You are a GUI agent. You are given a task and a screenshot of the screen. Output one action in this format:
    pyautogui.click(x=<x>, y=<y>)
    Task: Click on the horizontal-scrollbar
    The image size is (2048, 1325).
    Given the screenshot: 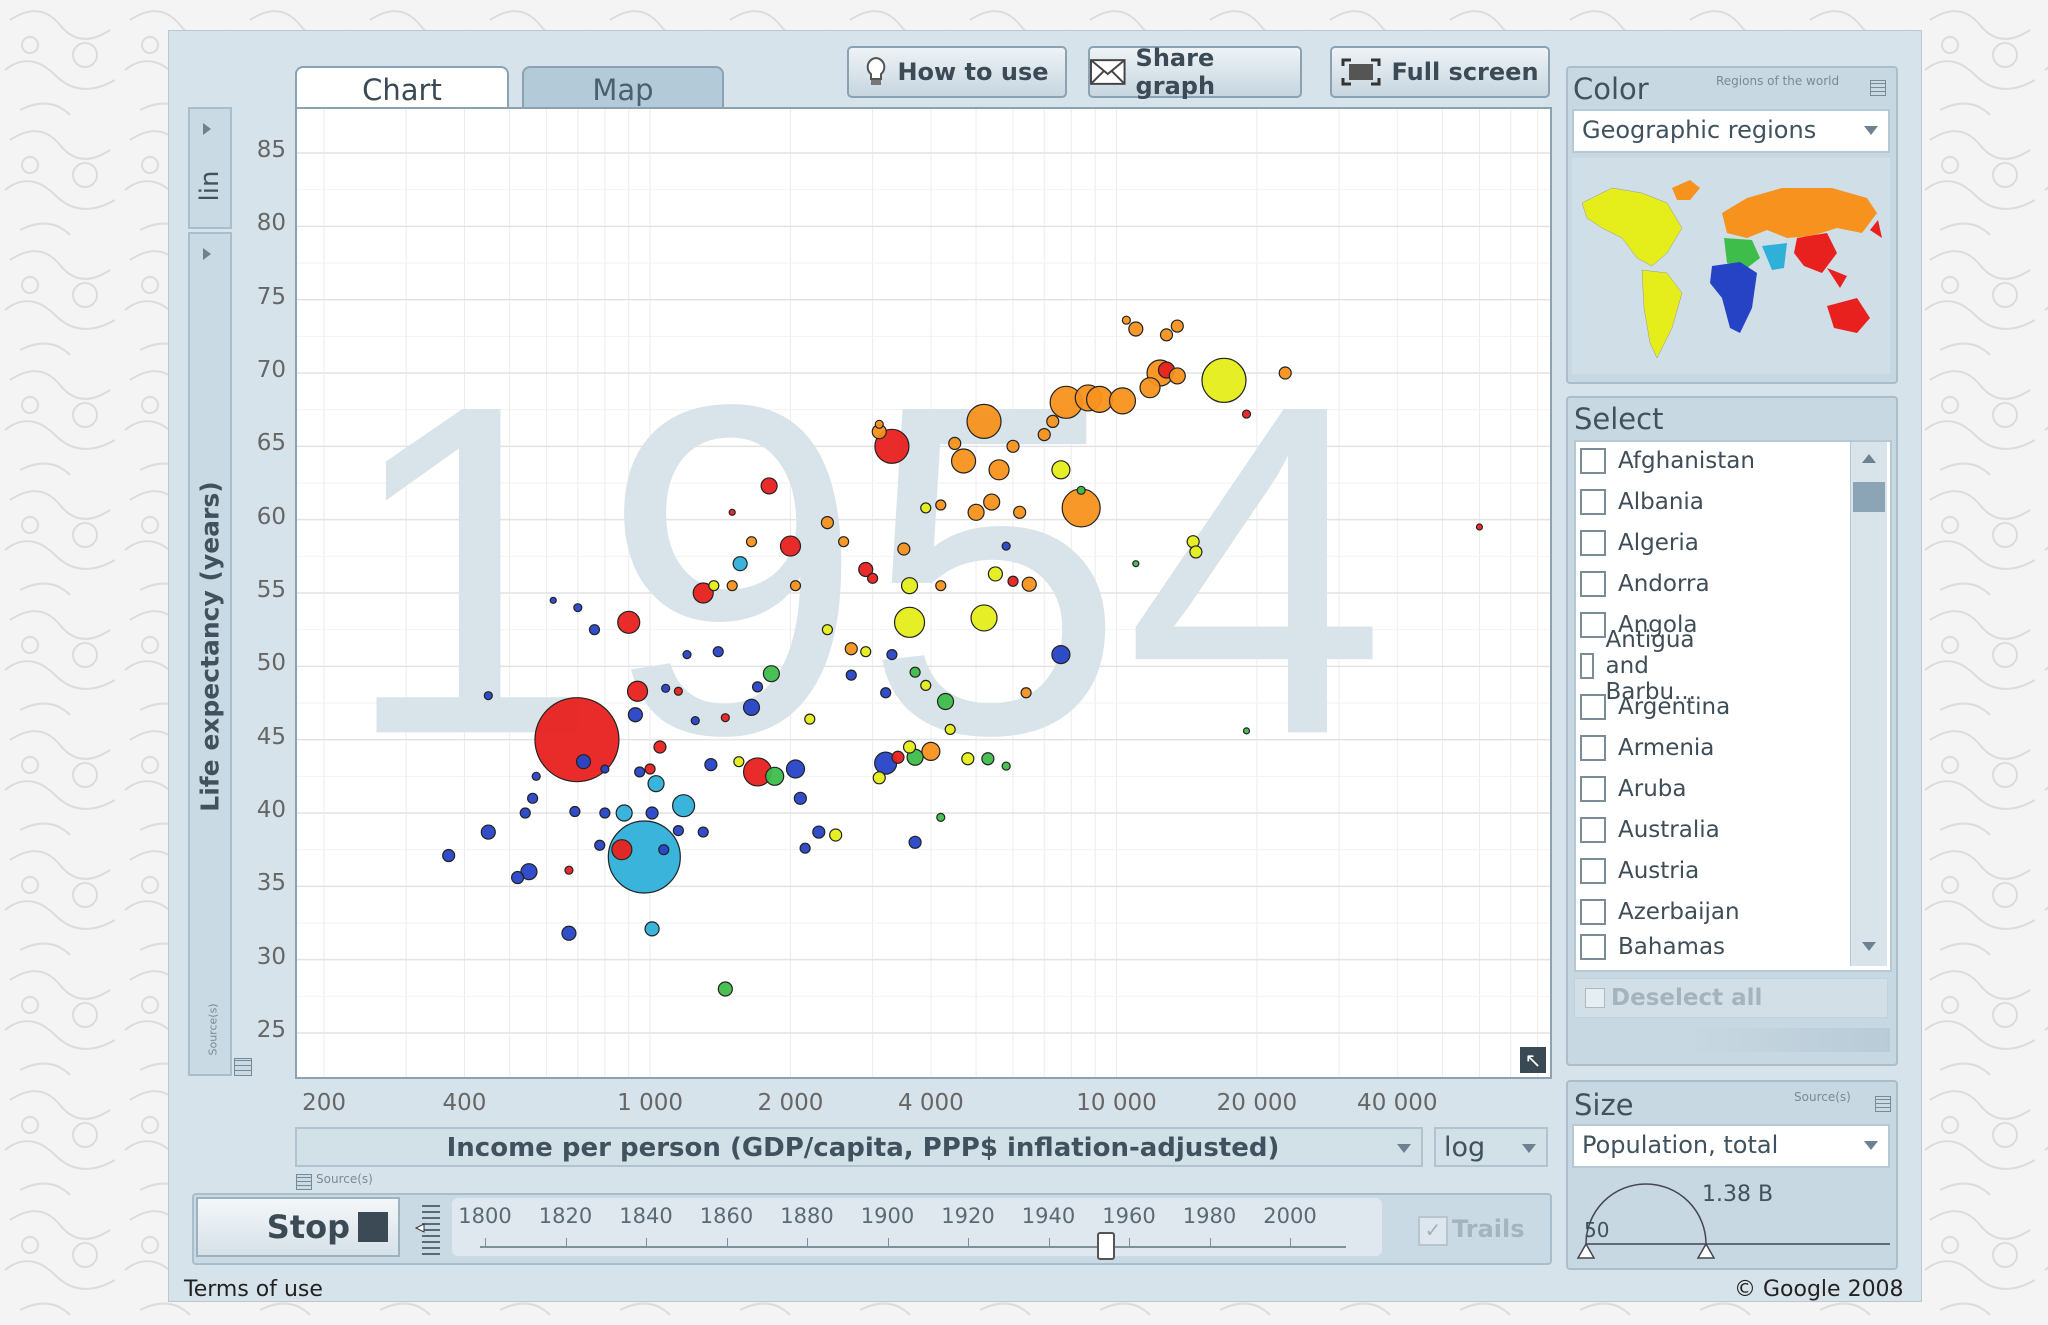 What is the action you would take?
    pyautogui.click(x=1788, y=1040)
    